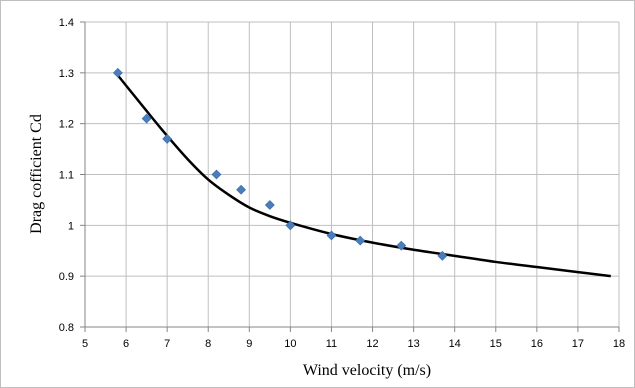 This screenshot has width=635, height=388. What do you see at coordinates (619, 344) in the screenshot?
I see `x-tick-label: 18` at bounding box center [619, 344].